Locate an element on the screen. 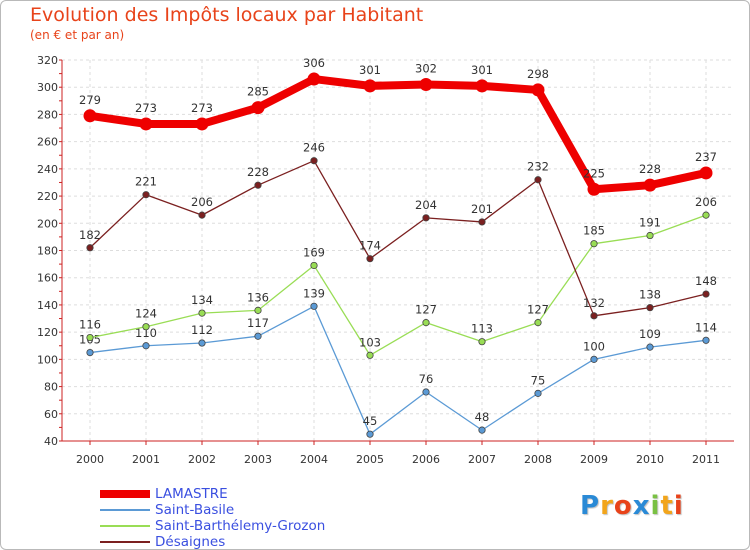 Image resolution: width=750 pixels, height=550 pixels. legend-label: Saint-Barthélemy-Grozon is located at coordinates (240, 526).